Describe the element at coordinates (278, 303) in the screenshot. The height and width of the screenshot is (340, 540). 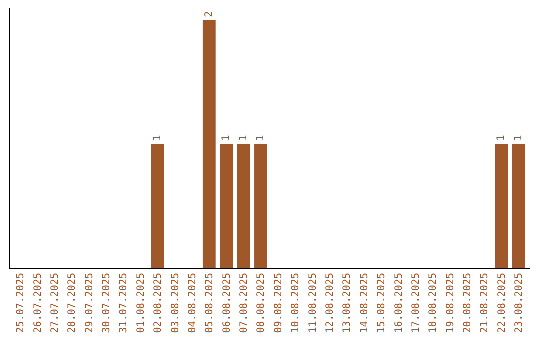
I see `x-tick-label: 09.08.2025` at that location.